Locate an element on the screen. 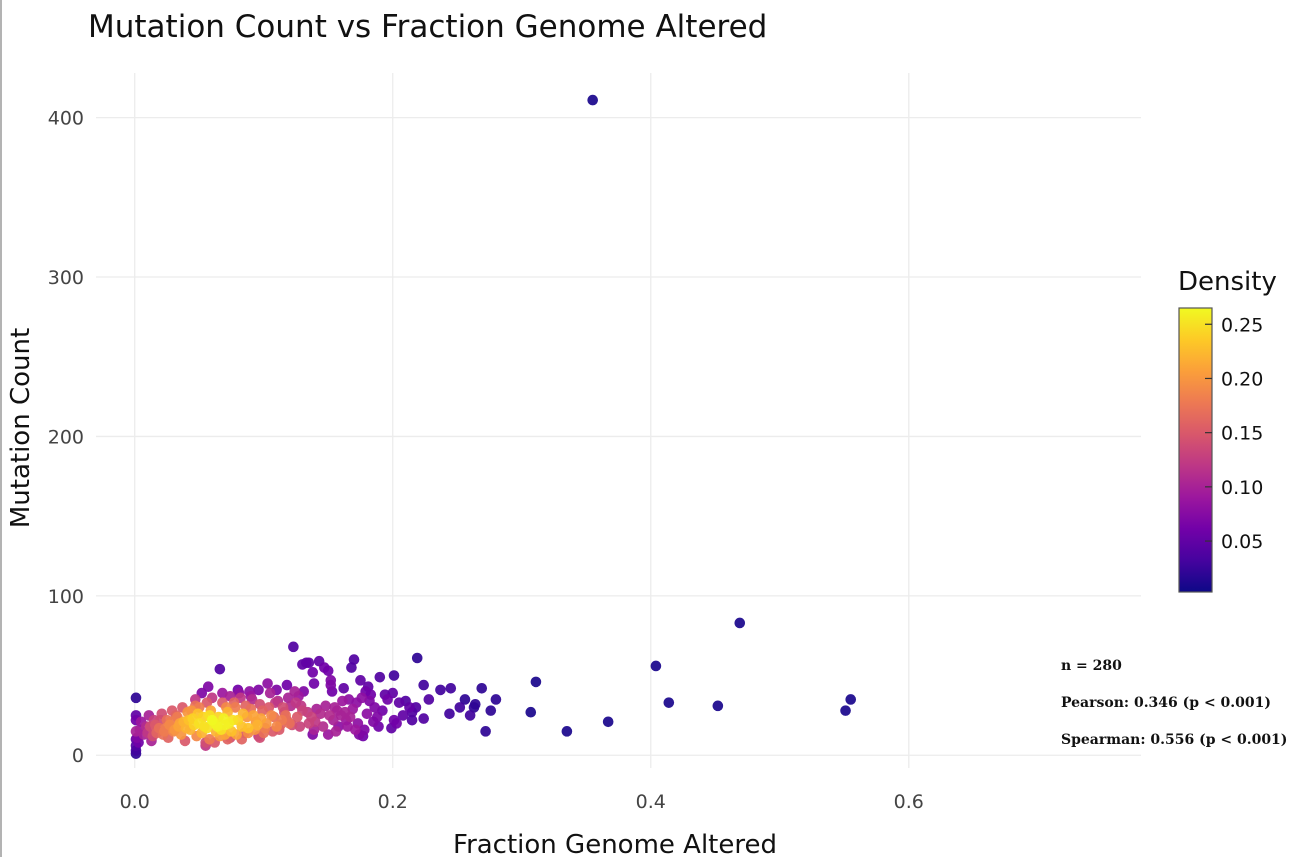  colorbar: Density 0.05 0.10 0.15 0.20 0.25 is located at coordinates (1227, 430).